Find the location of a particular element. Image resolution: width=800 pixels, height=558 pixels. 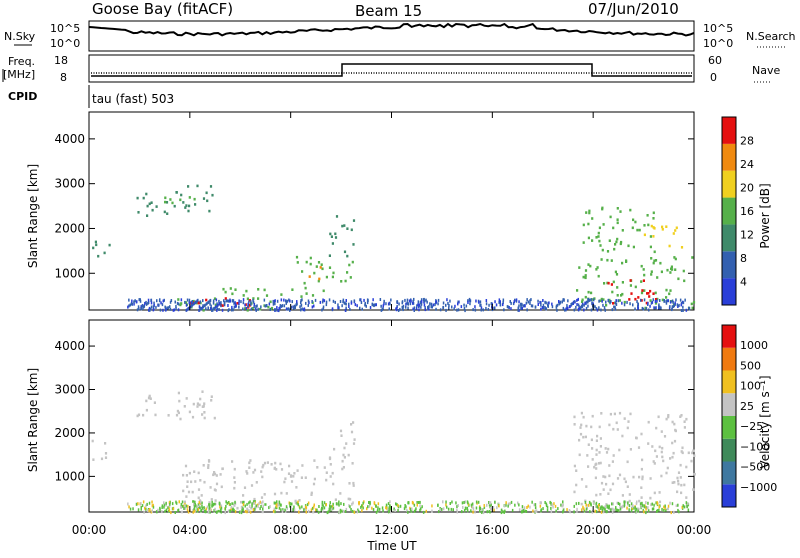

nave-tick-high: 60 is located at coordinates (715, 60).